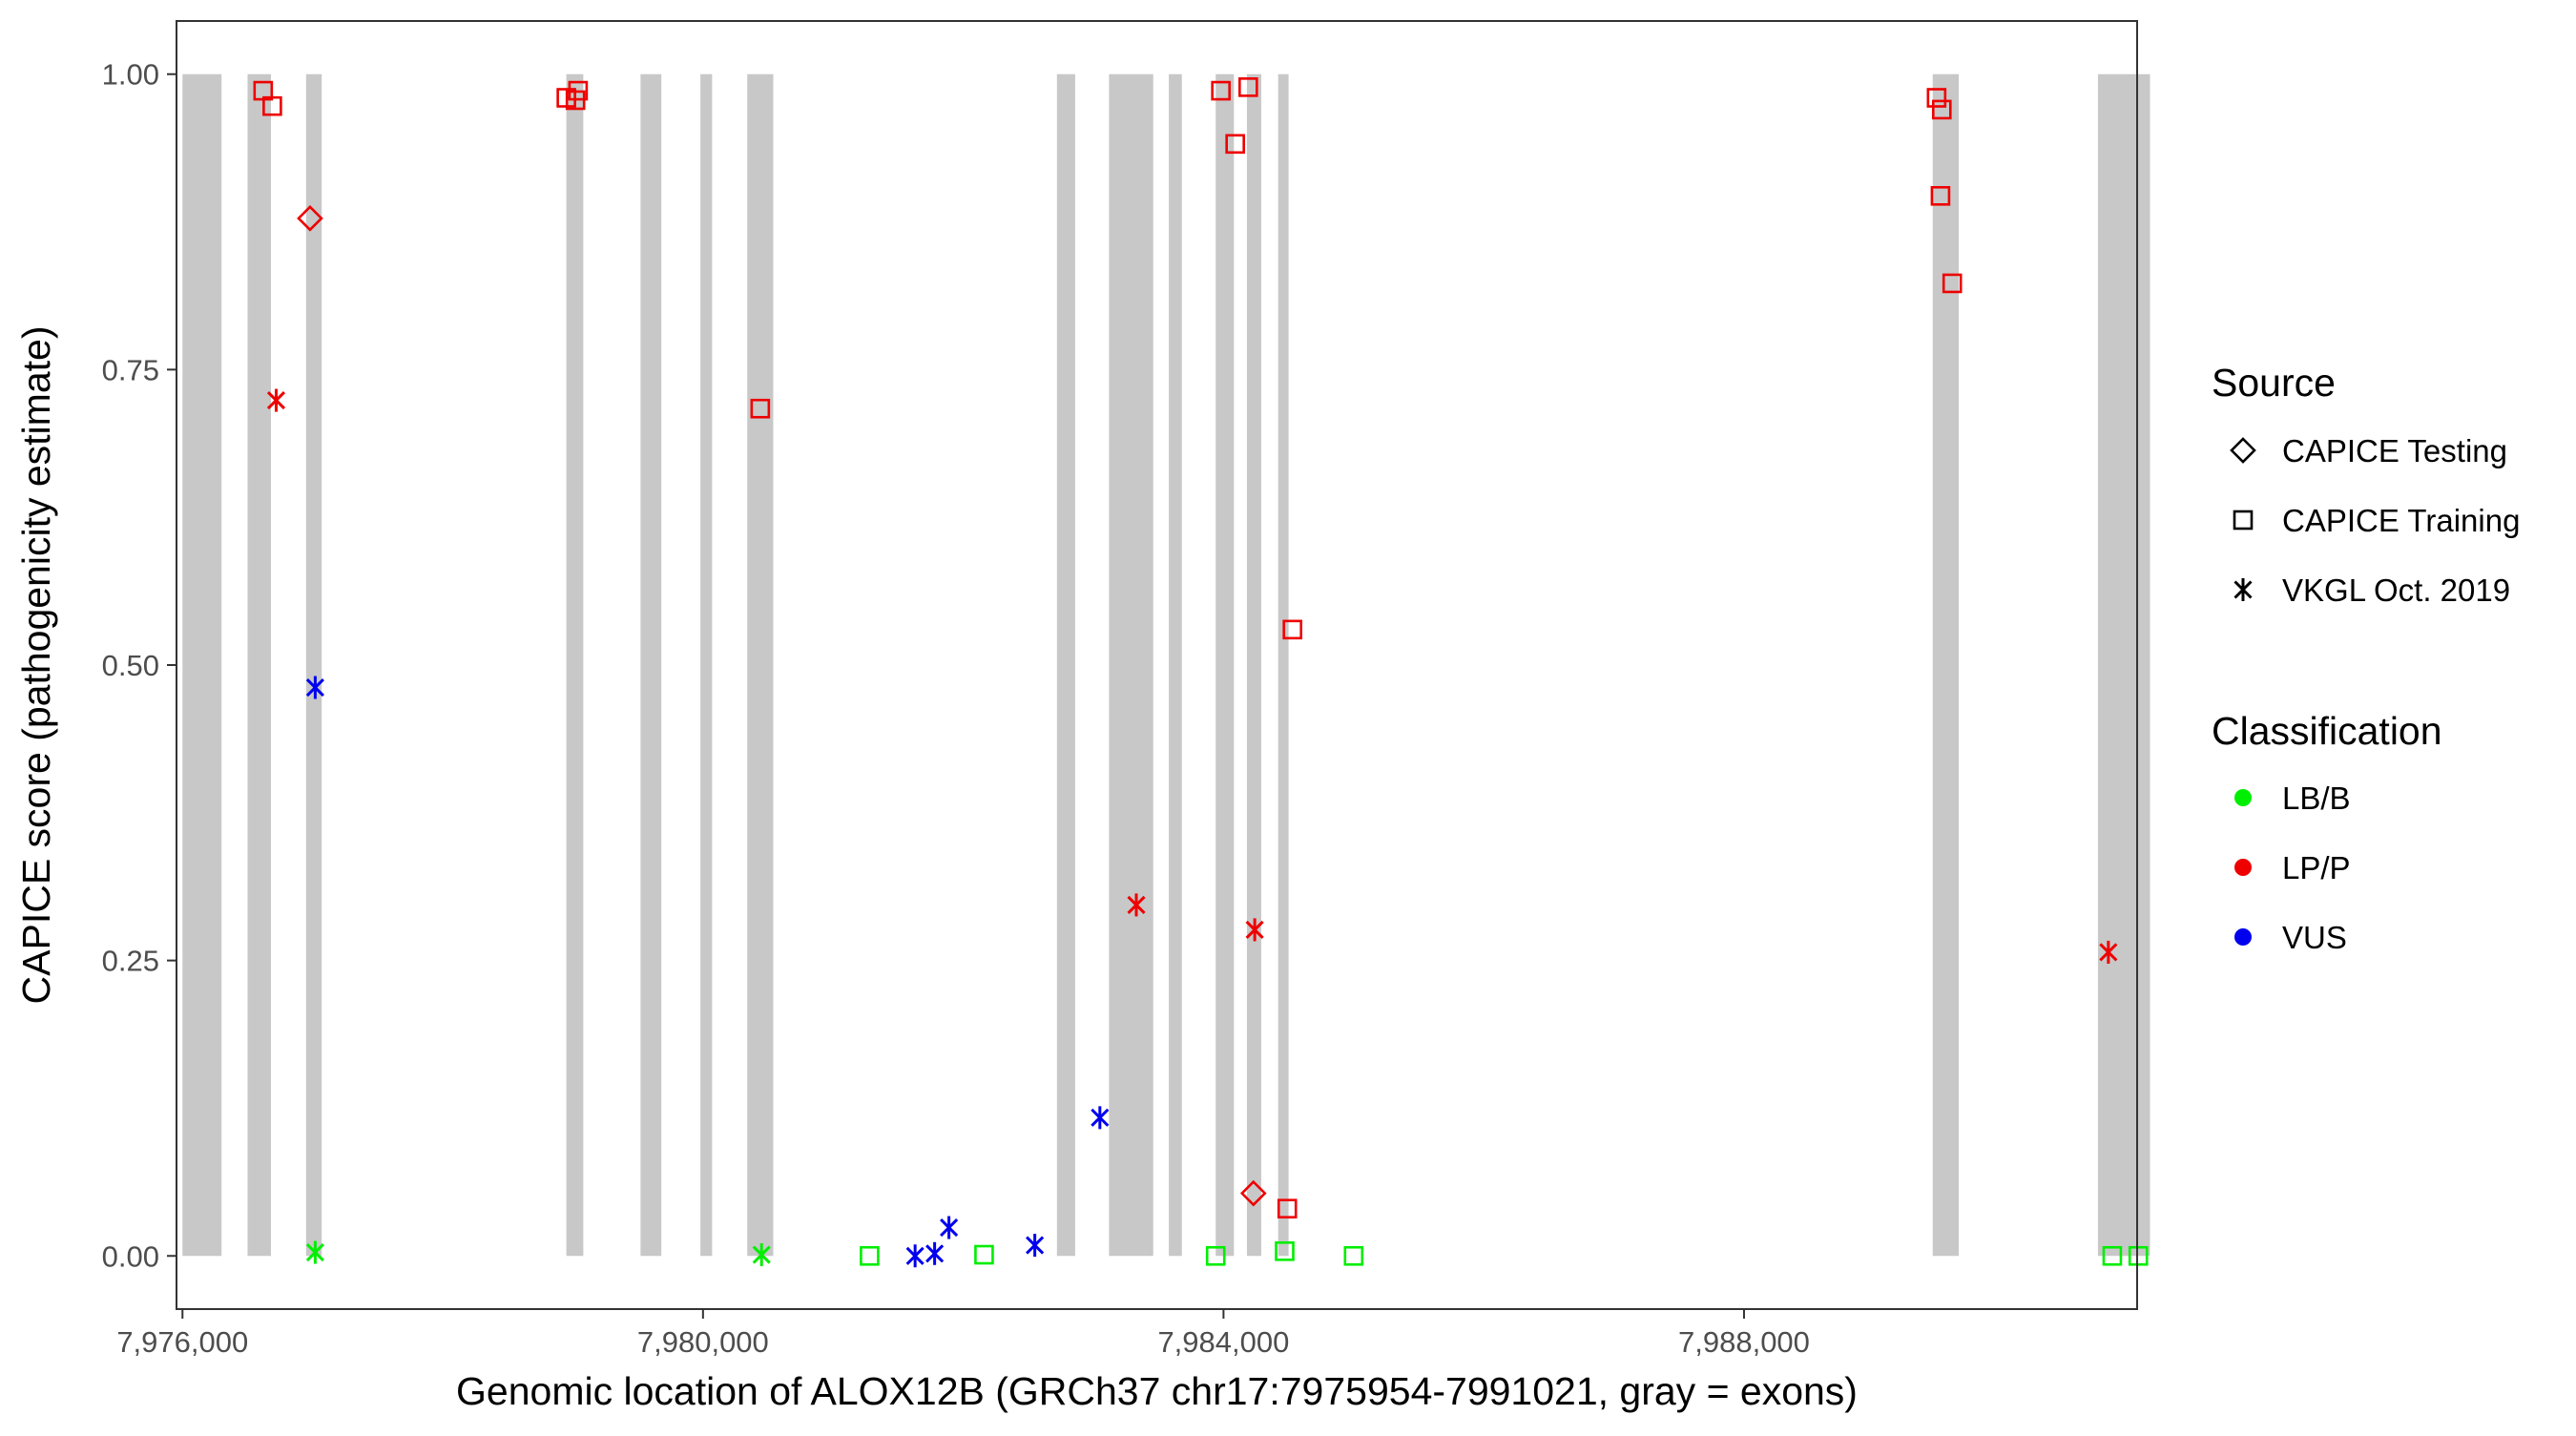 This screenshot has width=2576, height=1436. Describe the element at coordinates (182, 1342) in the screenshot. I see `x-tick-label: 7,976,000` at that location.